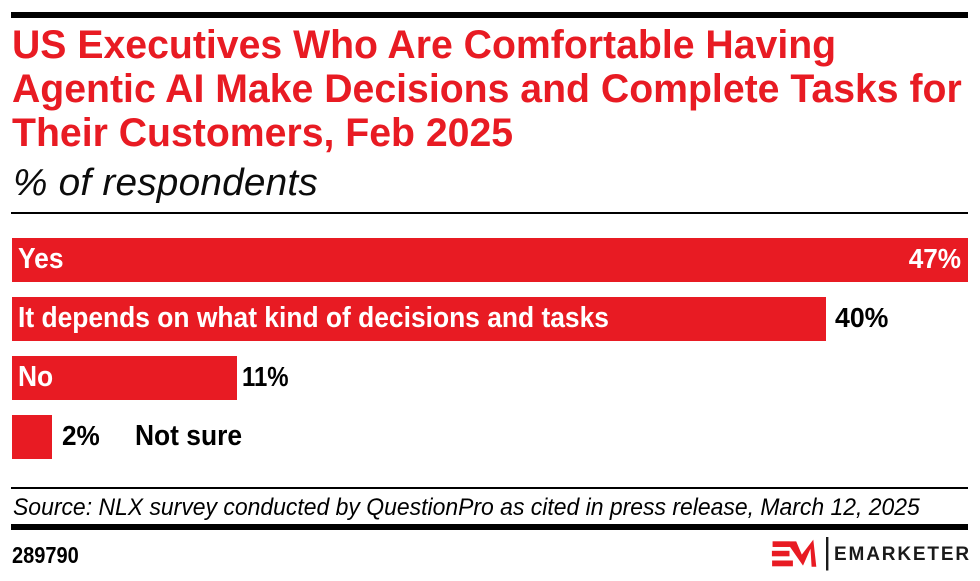 This screenshot has height=581, width=980. I want to click on svg-text: EMARKETER, so click(902, 554).